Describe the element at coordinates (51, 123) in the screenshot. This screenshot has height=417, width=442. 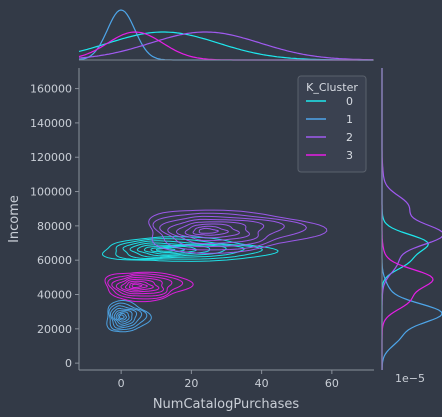
I see `y-tick-label: 140000` at that location.